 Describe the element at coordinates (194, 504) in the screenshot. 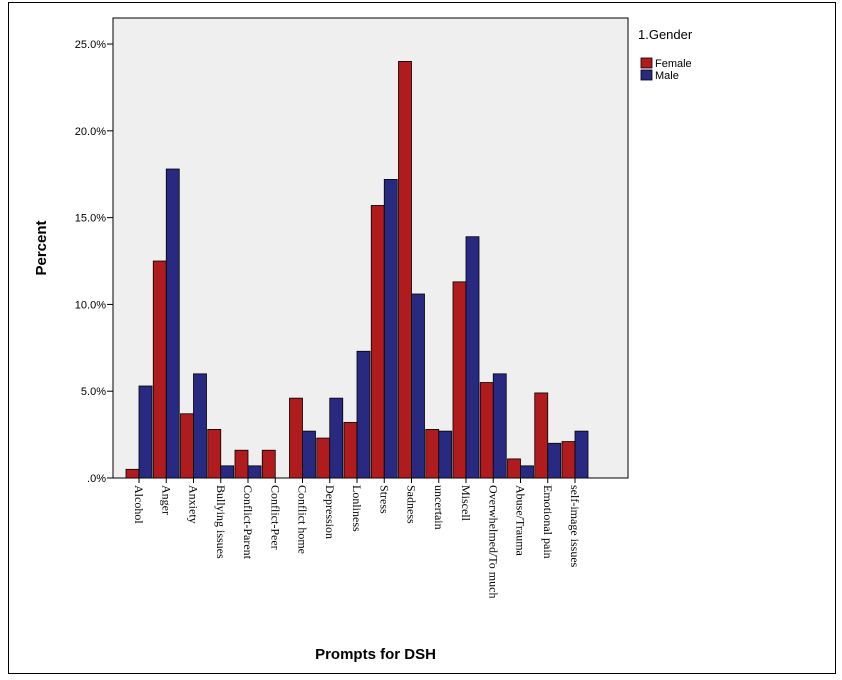

I see `x-tick-label: Anxiety` at that location.